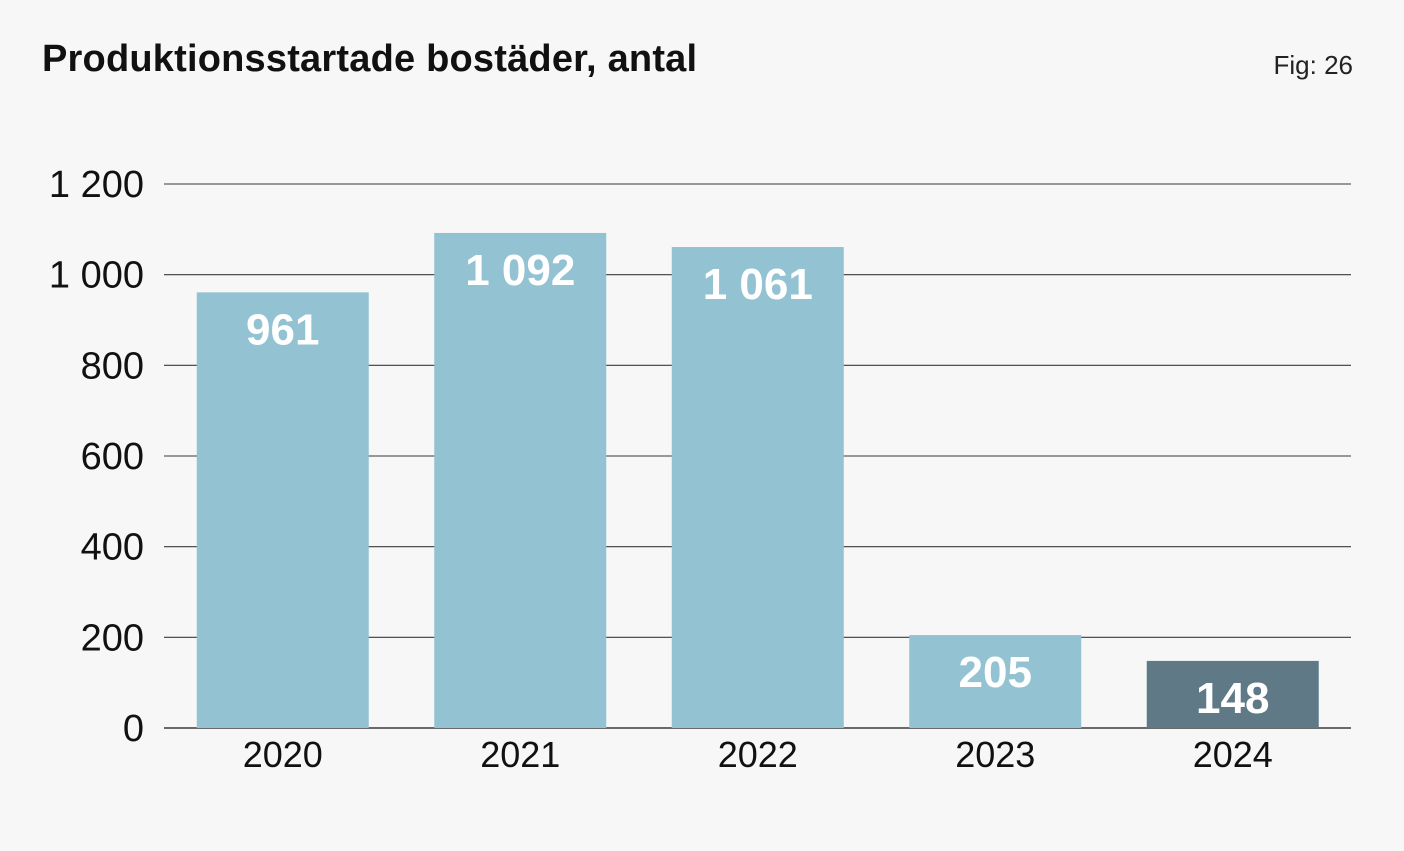  What do you see at coordinates (995, 754) in the screenshot?
I see `x-tick-label: 2023` at bounding box center [995, 754].